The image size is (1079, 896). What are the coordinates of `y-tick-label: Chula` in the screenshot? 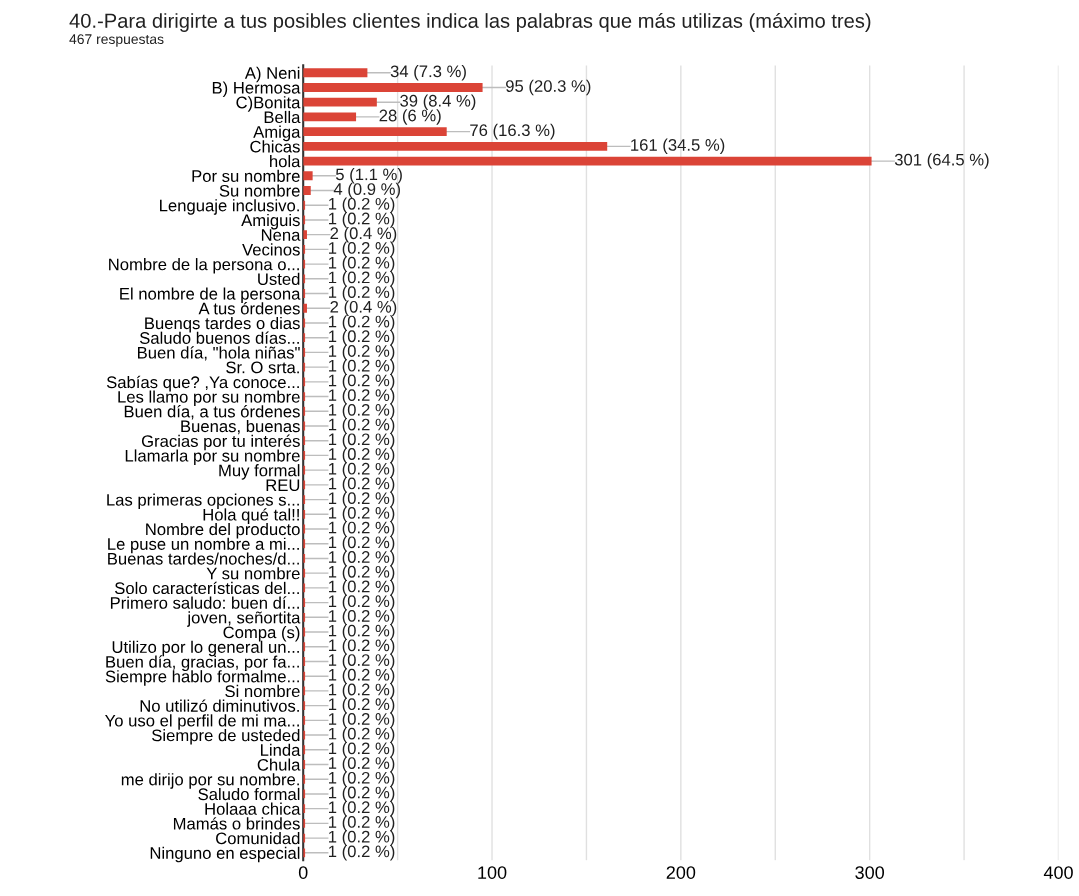 It's located at (279, 764).